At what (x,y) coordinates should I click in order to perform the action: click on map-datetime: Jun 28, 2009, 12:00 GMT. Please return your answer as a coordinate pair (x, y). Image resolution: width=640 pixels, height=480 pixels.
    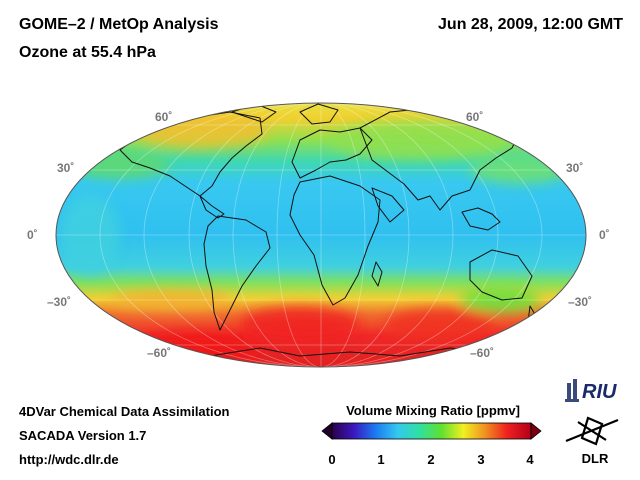
    Looking at the image, I should click on (530, 24).